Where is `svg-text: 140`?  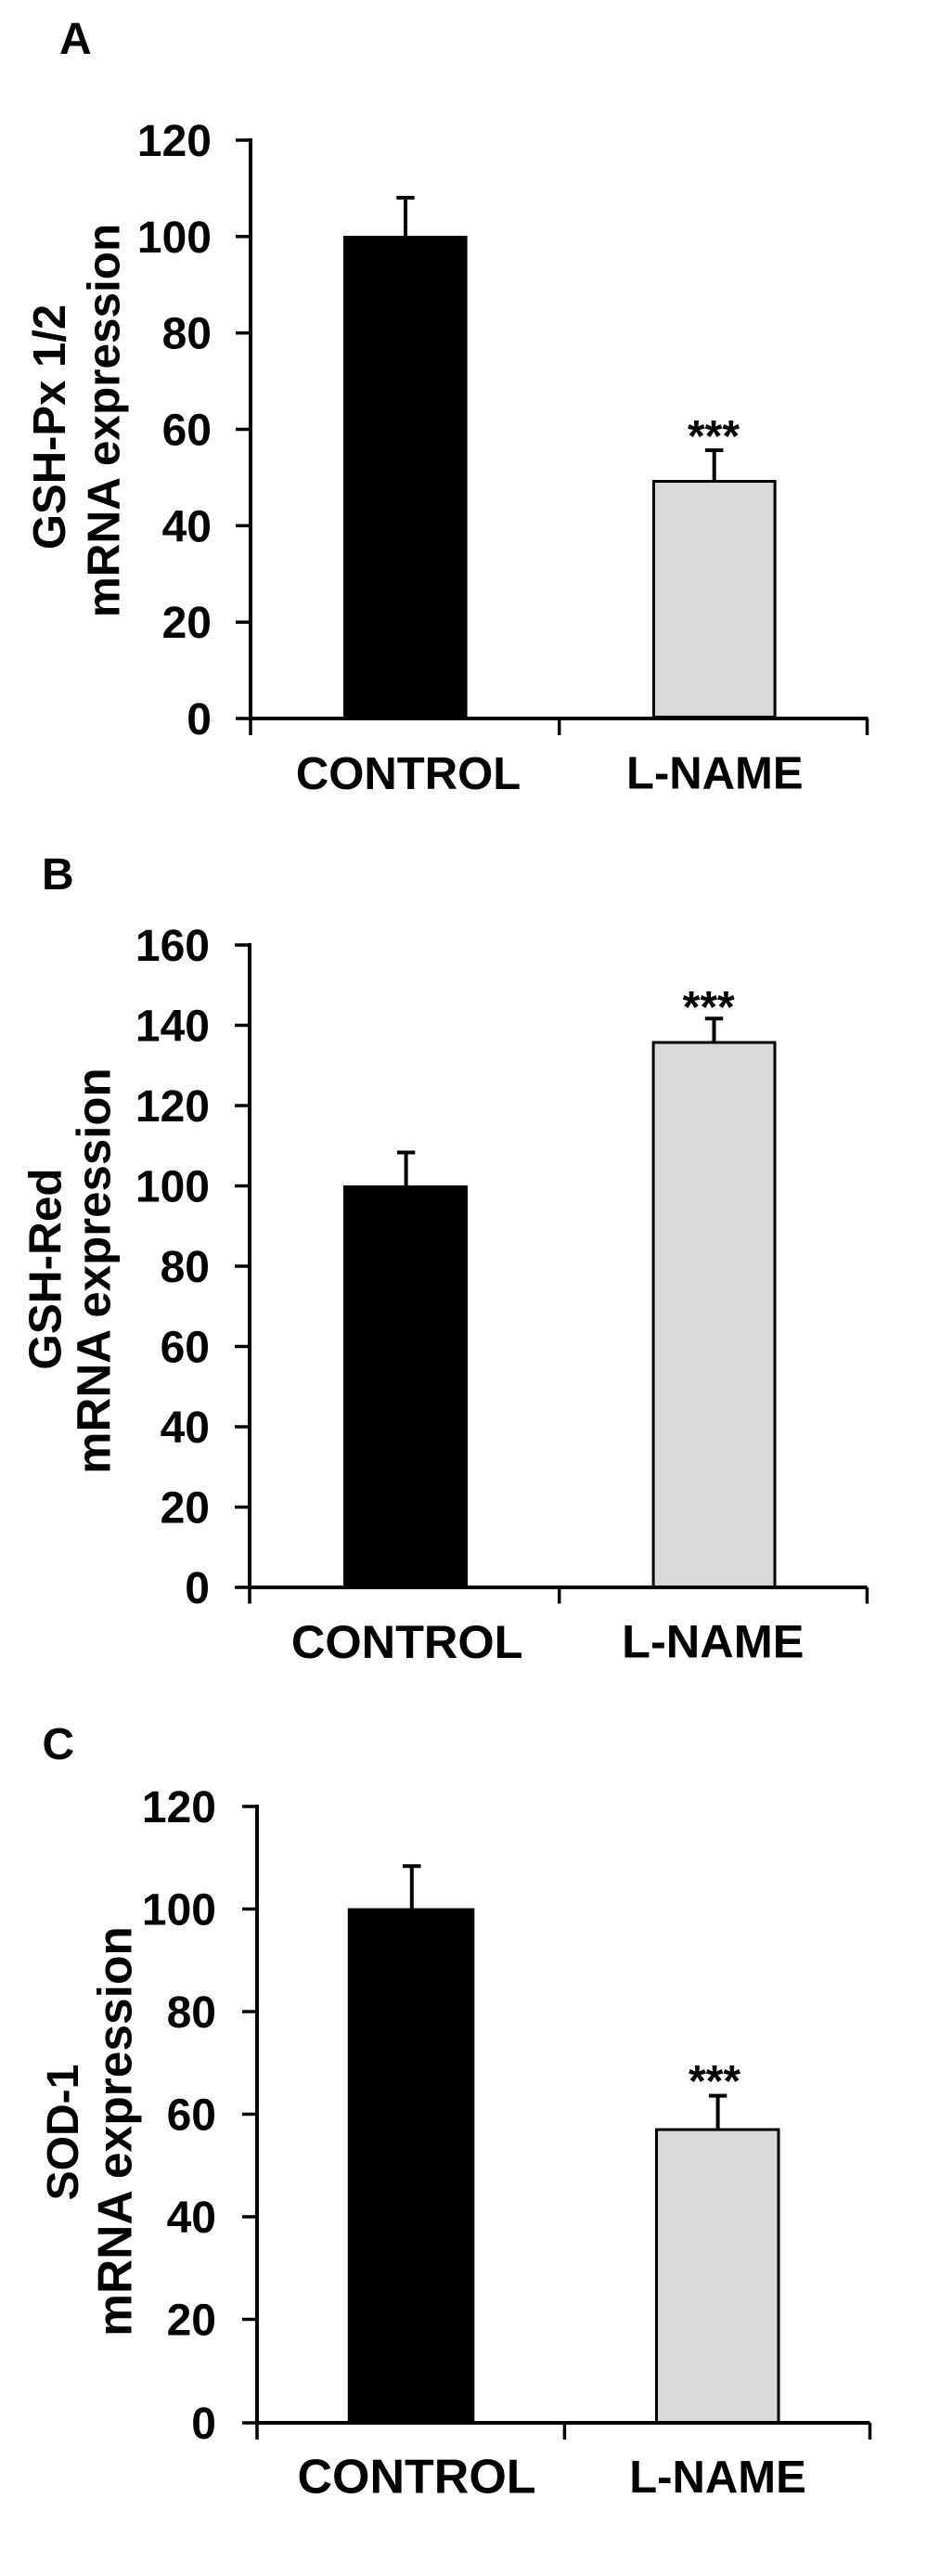
svg-text: 140 is located at coordinates (172, 1027).